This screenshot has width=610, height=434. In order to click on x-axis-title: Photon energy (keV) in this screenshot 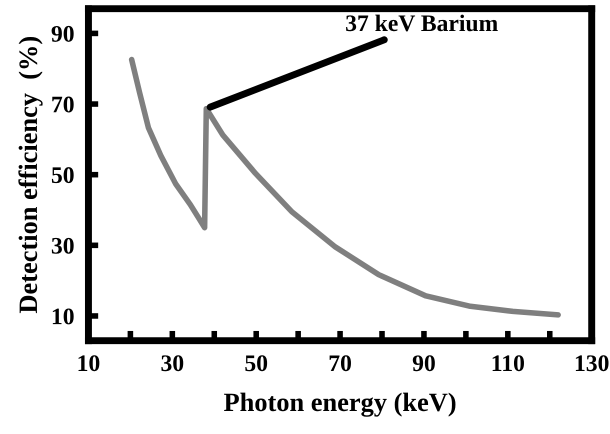, I will do `click(340, 404)`.